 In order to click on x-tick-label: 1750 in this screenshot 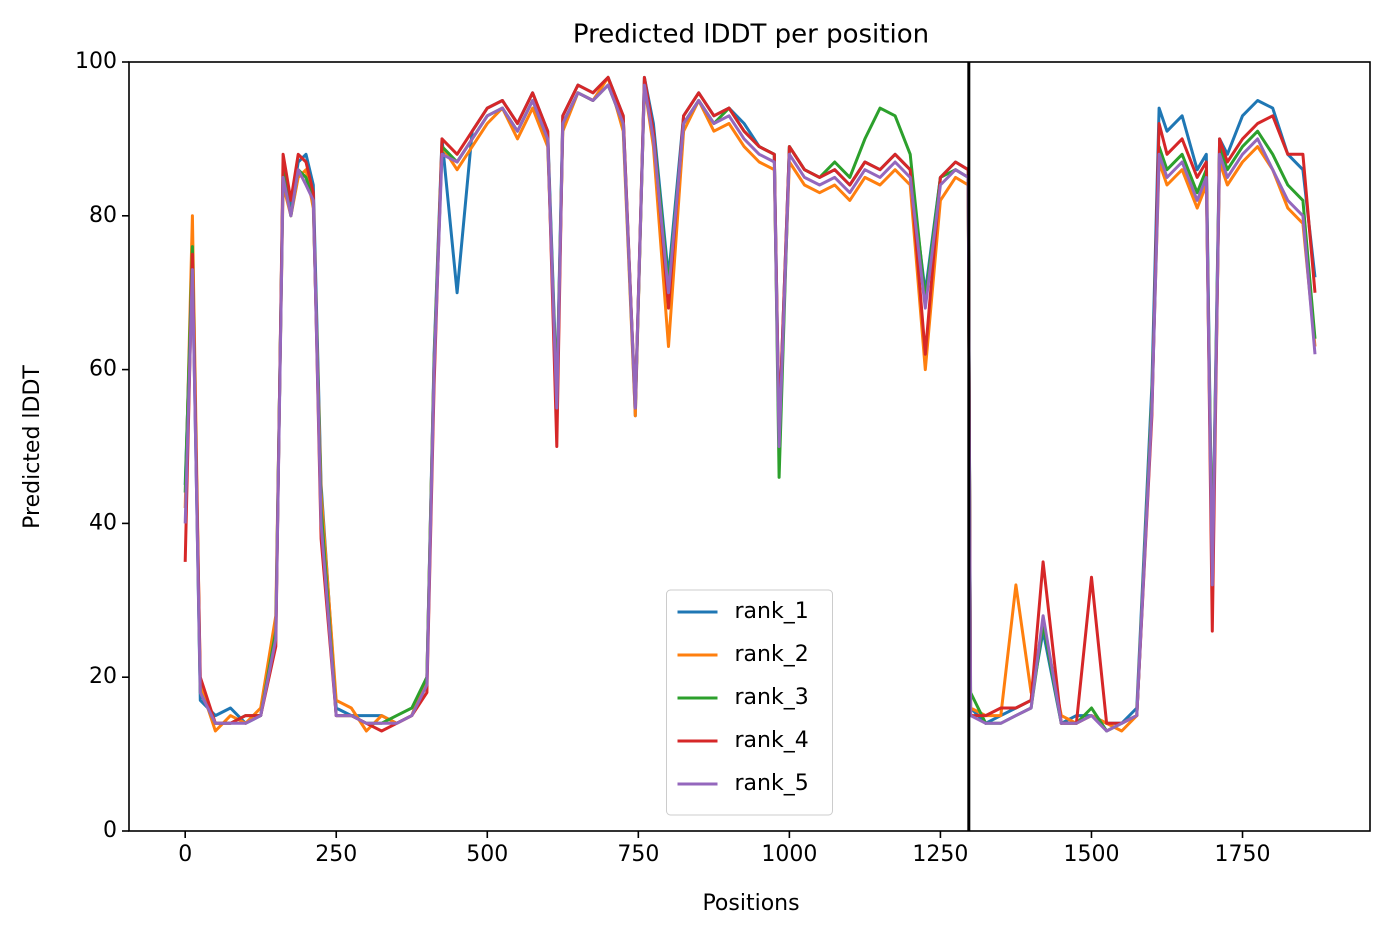, I will do `click(1243, 854)`.